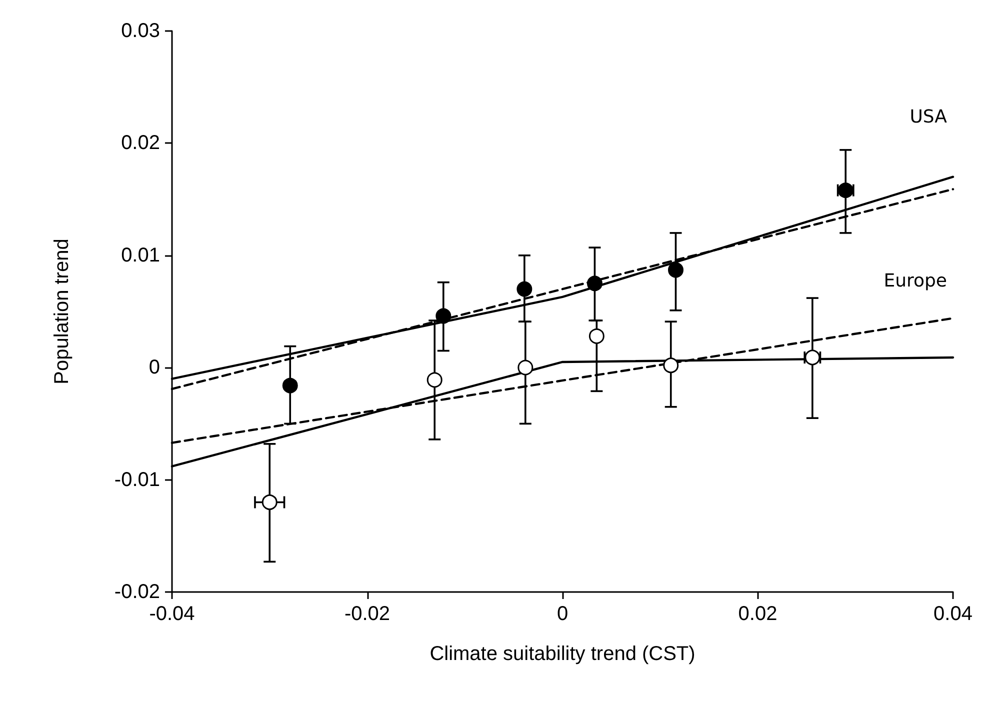 This screenshot has height=709, width=995. Describe the element at coordinates (154, 367) in the screenshot. I see `y-tick-label: 0` at that location.